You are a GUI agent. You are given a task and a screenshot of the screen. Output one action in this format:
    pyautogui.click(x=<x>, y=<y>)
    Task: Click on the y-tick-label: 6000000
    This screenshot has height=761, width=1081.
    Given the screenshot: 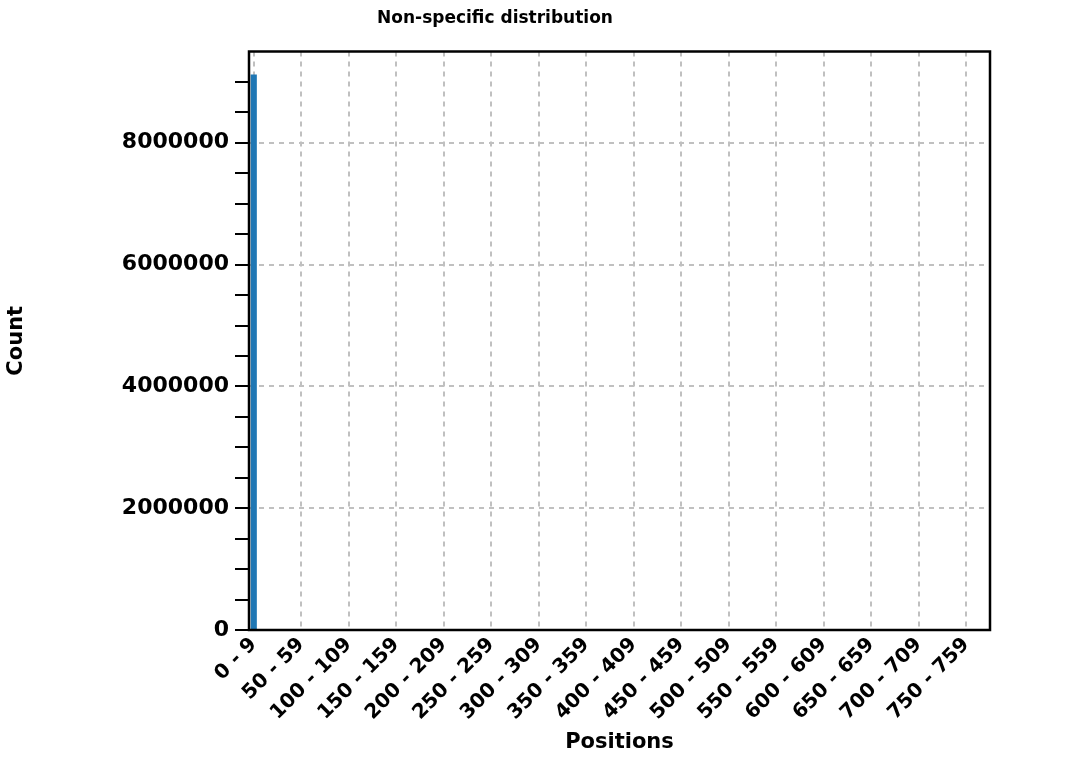 What is the action you would take?
    pyautogui.click(x=175, y=263)
    